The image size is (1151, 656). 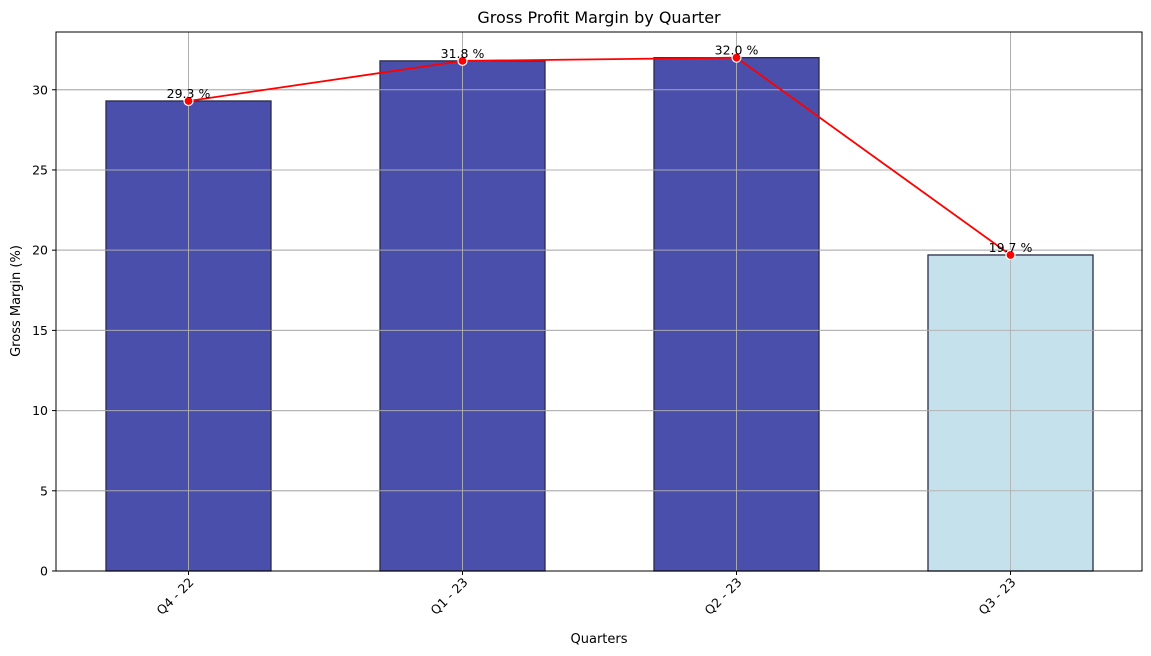 I want to click on value-label: 19.7 %, so click(x=1011, y=247).